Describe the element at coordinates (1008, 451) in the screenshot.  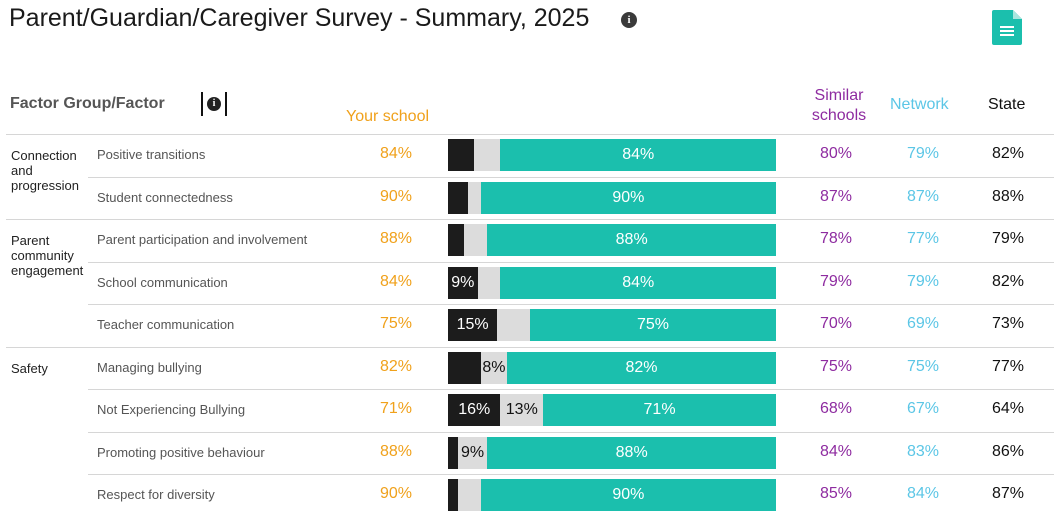
I see `state-value: 86%` at that location.